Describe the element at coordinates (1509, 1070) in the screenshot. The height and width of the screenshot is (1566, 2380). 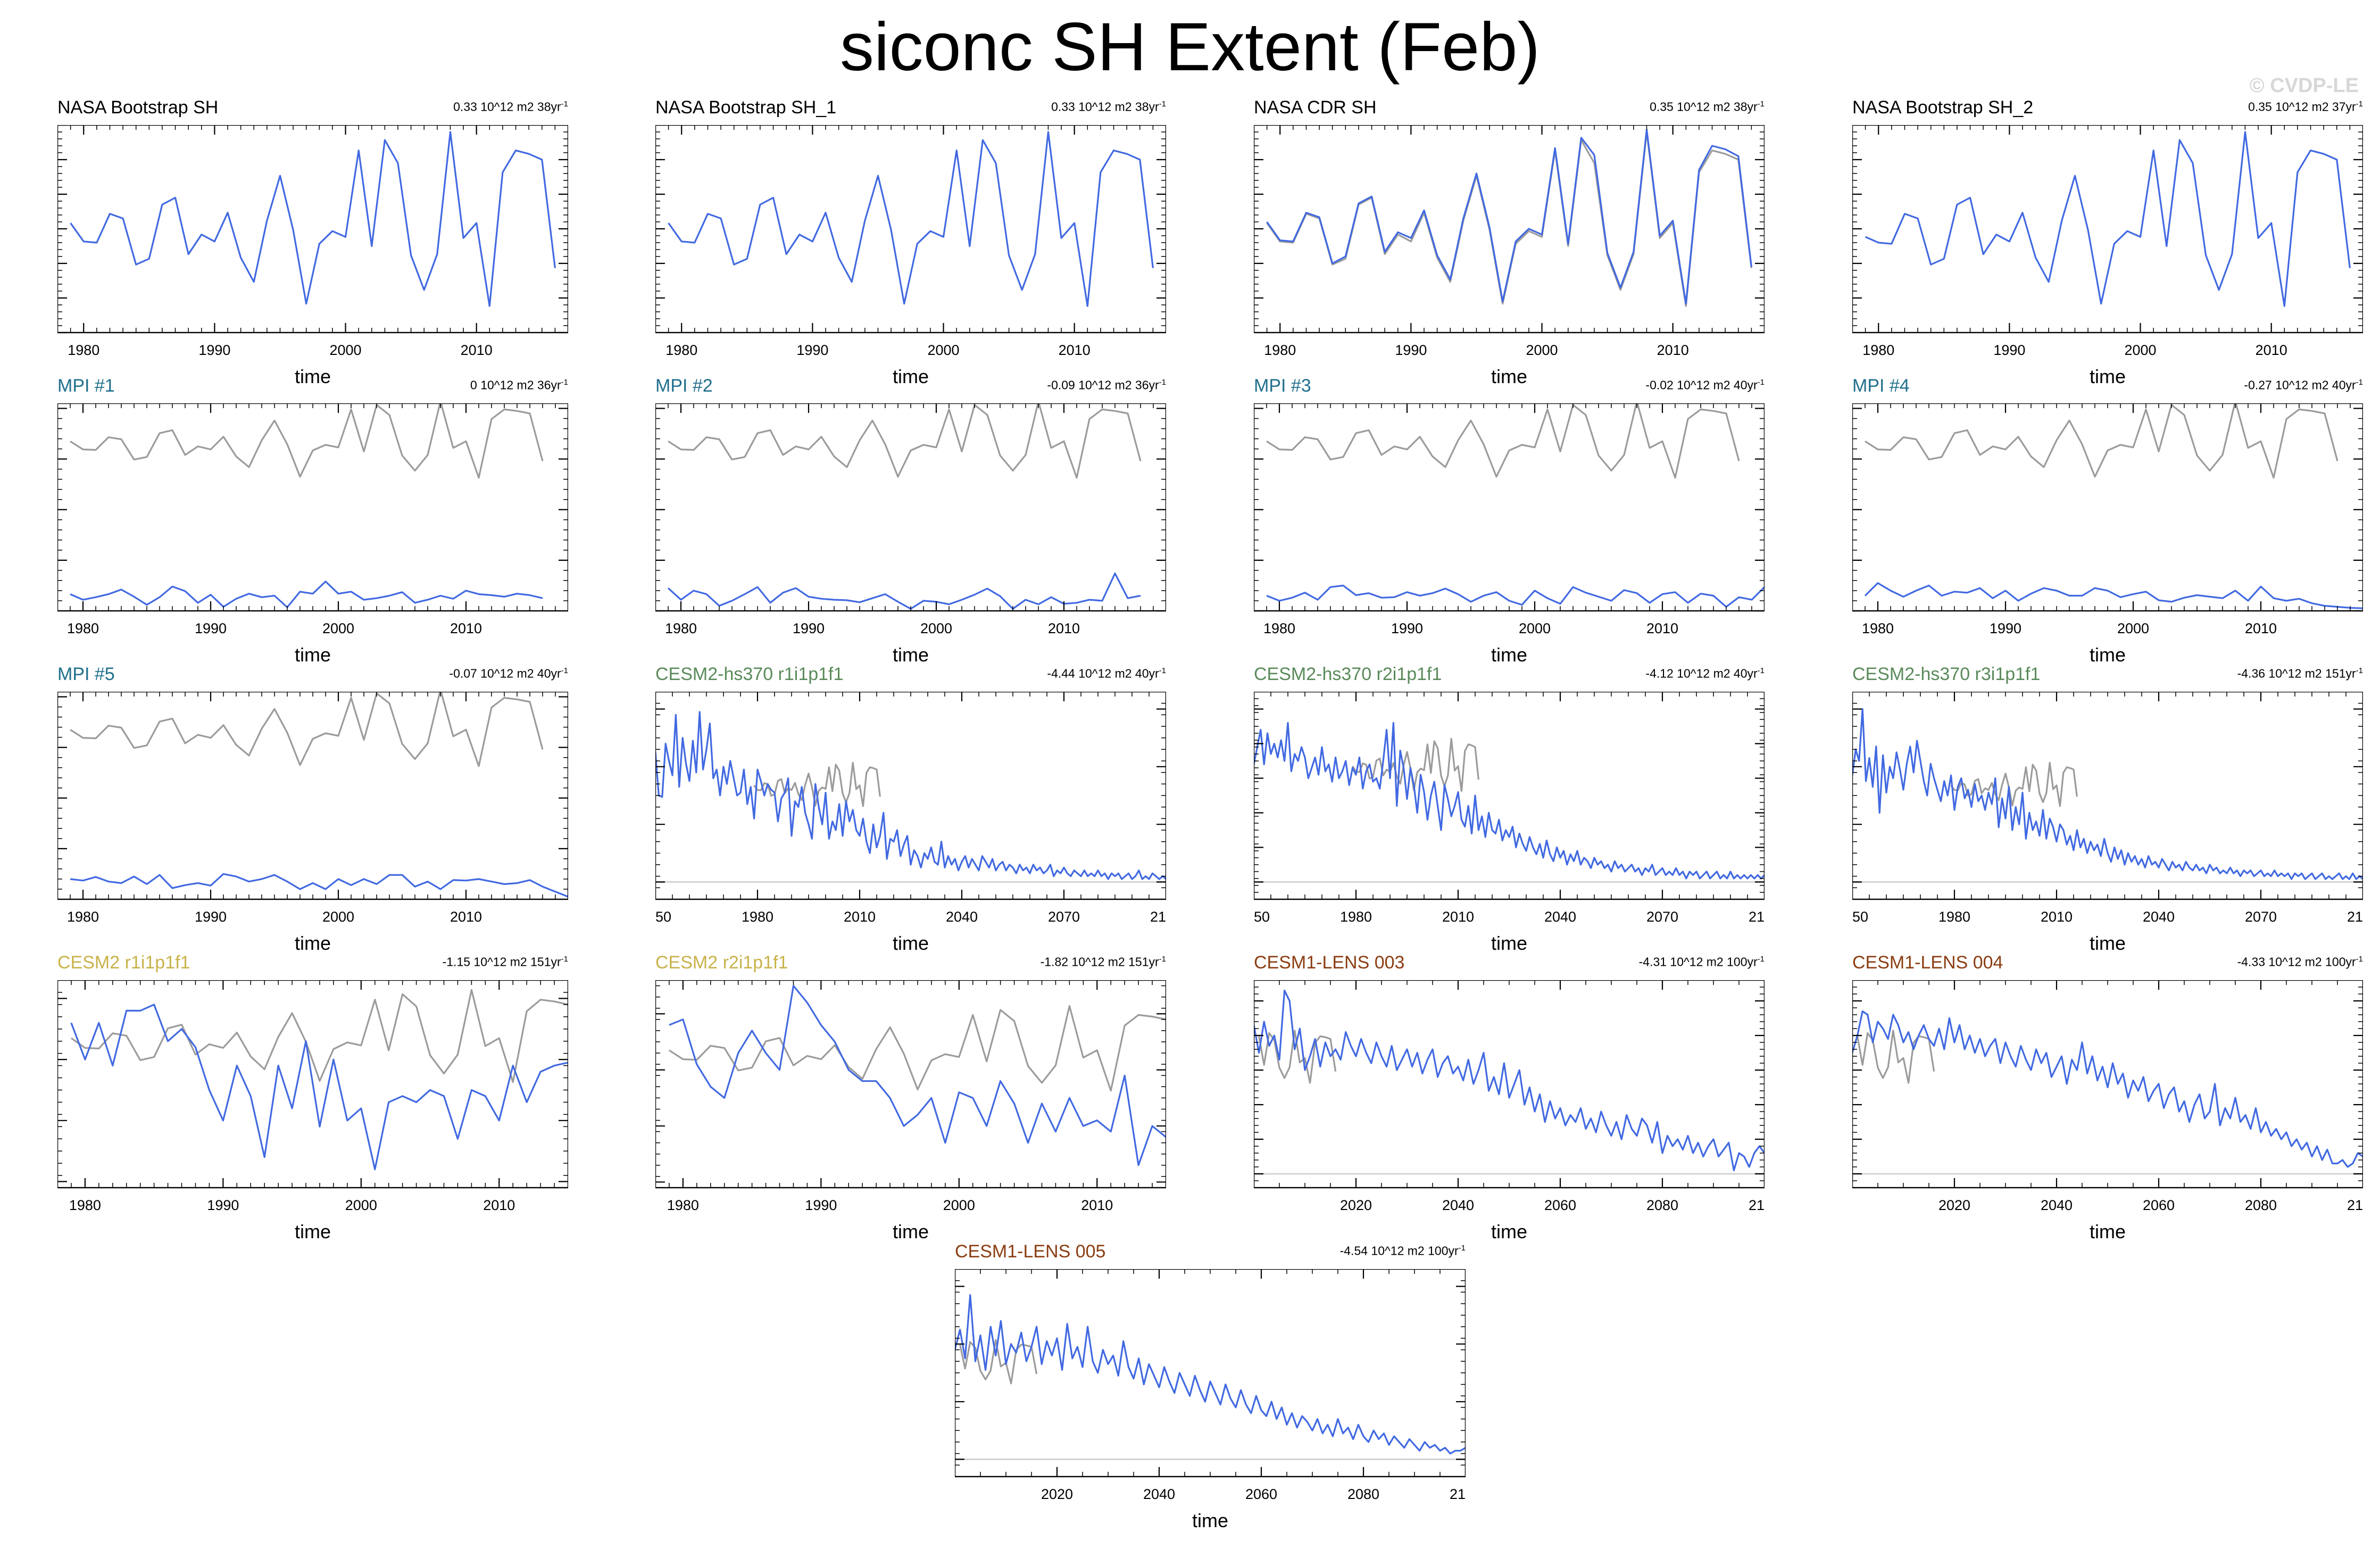
I see `chart-panel: CESM1-LENS 003 -4.31 10^12 m2 100yr-1` at that location.